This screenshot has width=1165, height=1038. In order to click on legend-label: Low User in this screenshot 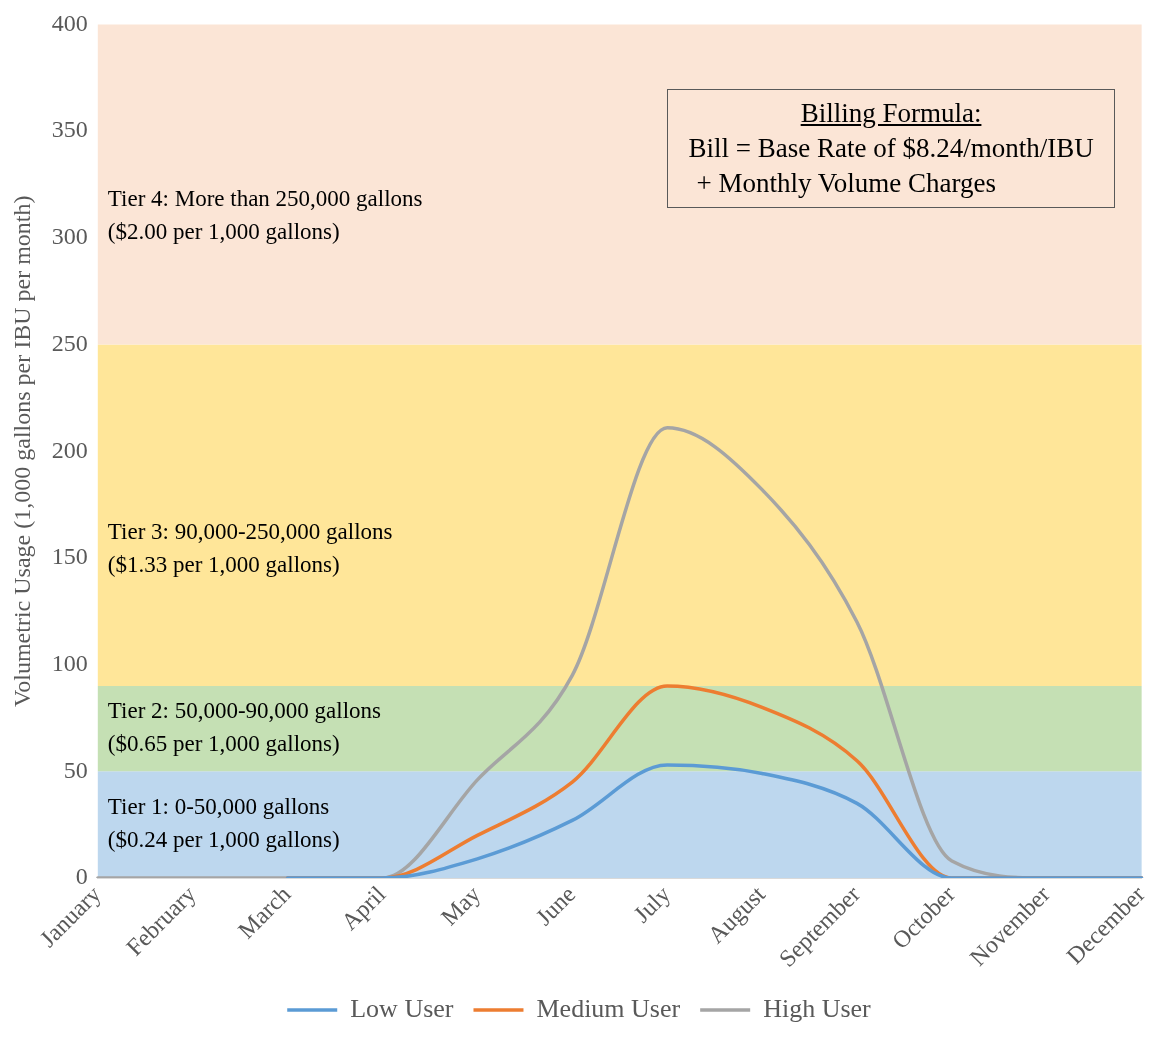, I will do `click(402, 1008)`.